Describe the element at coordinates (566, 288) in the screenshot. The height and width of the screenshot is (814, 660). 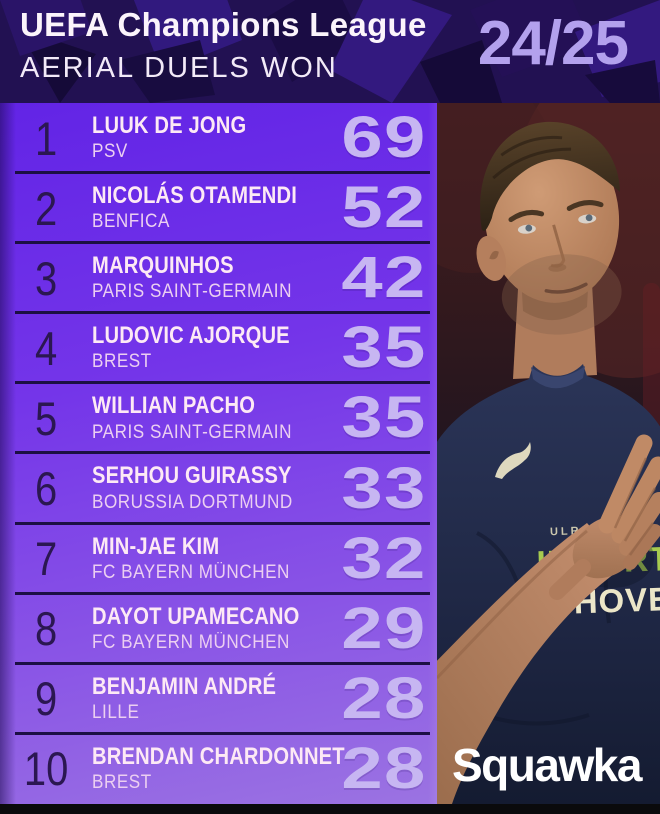
I see `player-mouth` at that location.